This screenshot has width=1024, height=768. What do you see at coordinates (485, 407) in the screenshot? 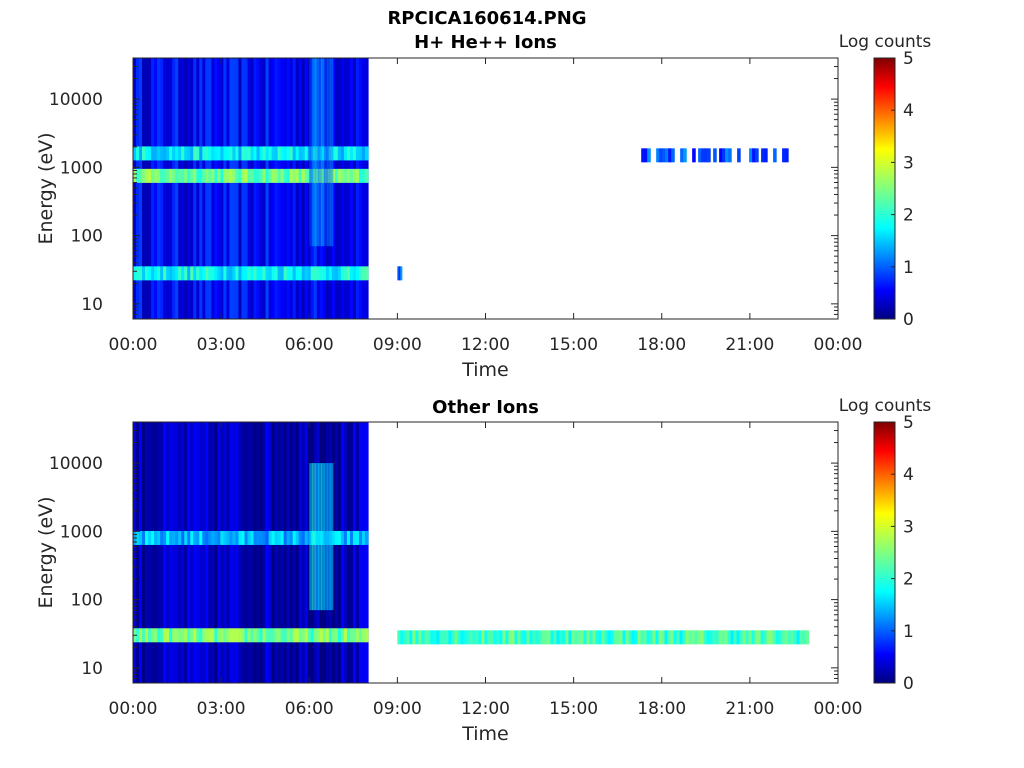
I see `panel-title: Other Ions` at bounding box center [485, 407].